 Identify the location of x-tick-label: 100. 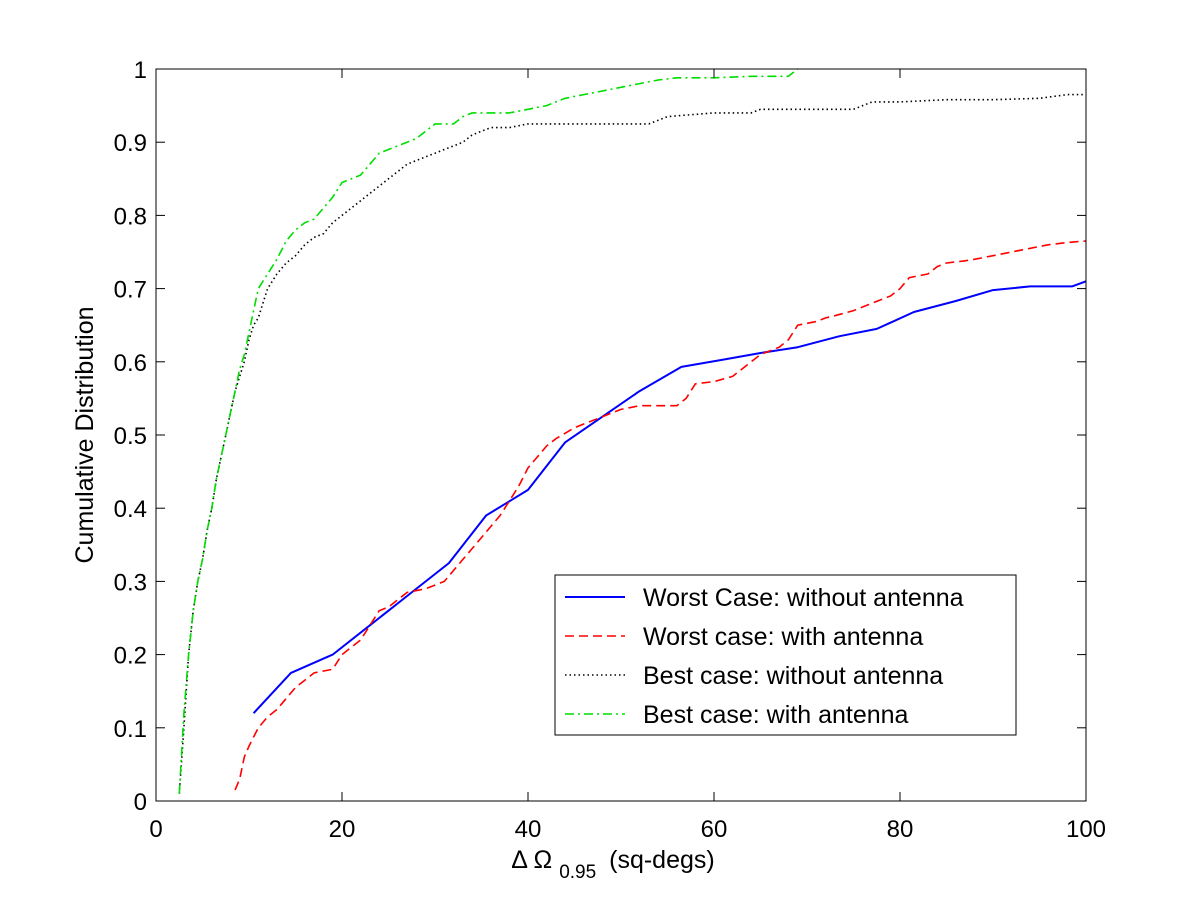
(1086, 829).